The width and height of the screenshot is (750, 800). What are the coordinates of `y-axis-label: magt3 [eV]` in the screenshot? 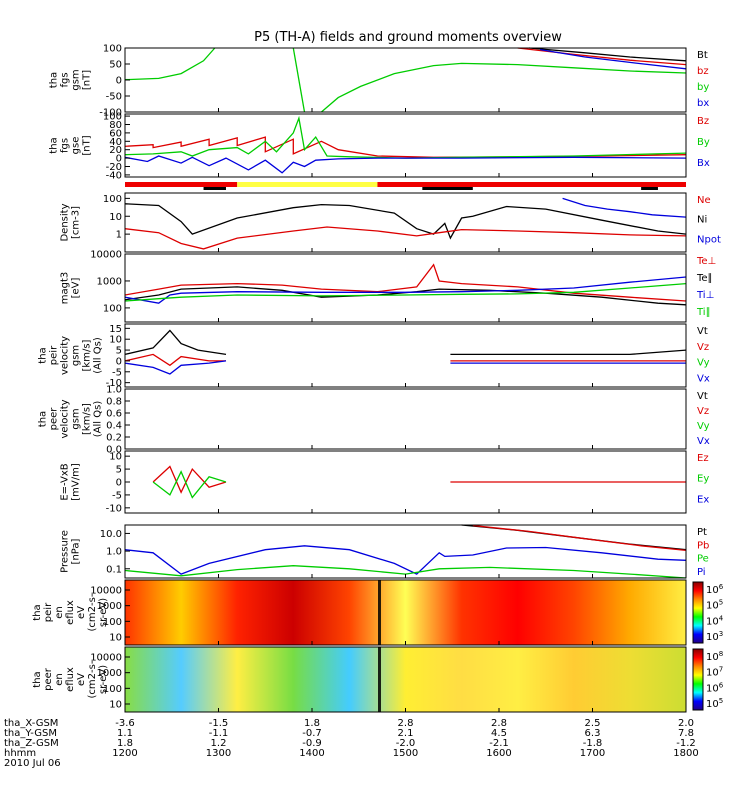 It's located at (71, 288).